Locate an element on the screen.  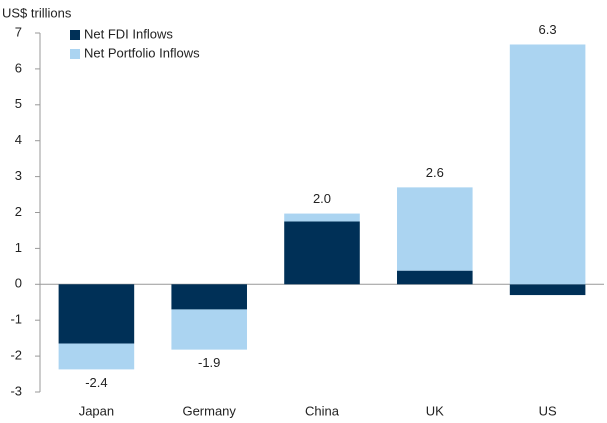
y-axis-label: US$ trillions is located at coordinates (37, 12).